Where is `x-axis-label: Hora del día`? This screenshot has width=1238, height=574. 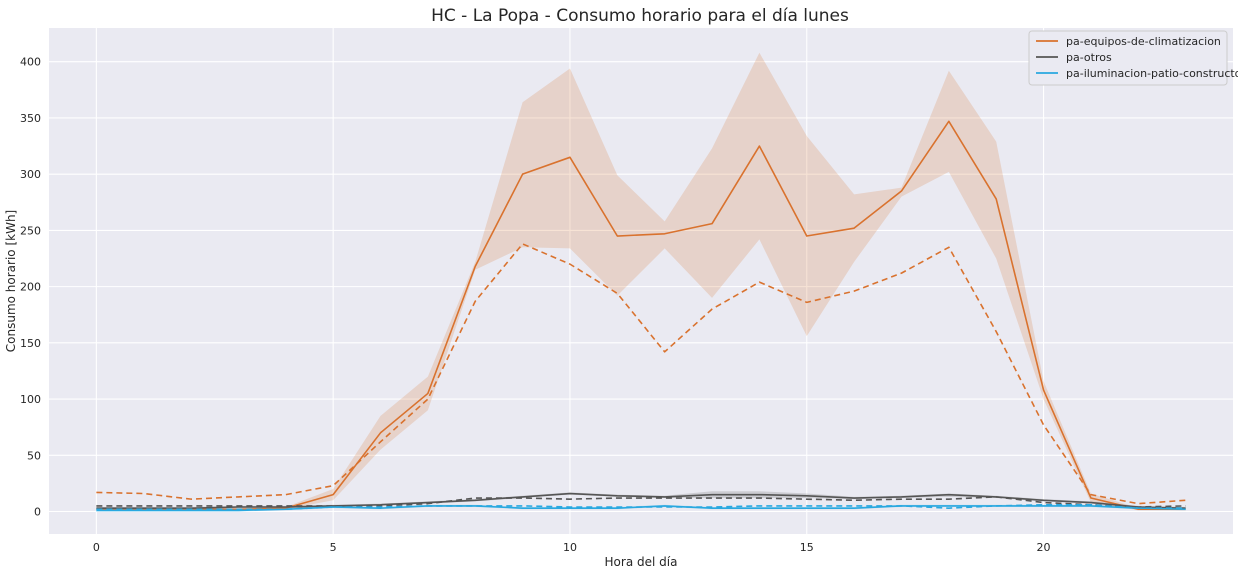 x-axis-label: Hora del día is located at coordinates (641, 562).